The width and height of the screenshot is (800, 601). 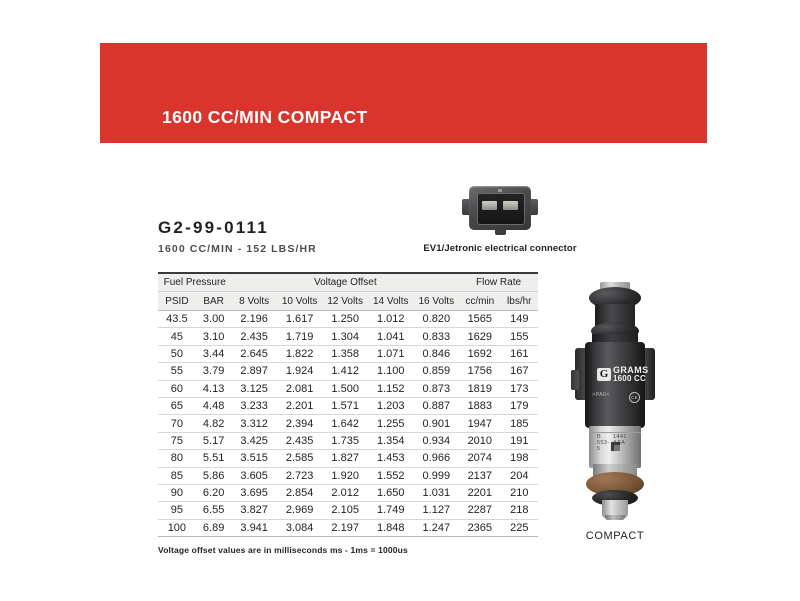 What do you see at coordinates (500, 190) in the screenshot?
I see `connector-detent` at bounding box center [500, 190].